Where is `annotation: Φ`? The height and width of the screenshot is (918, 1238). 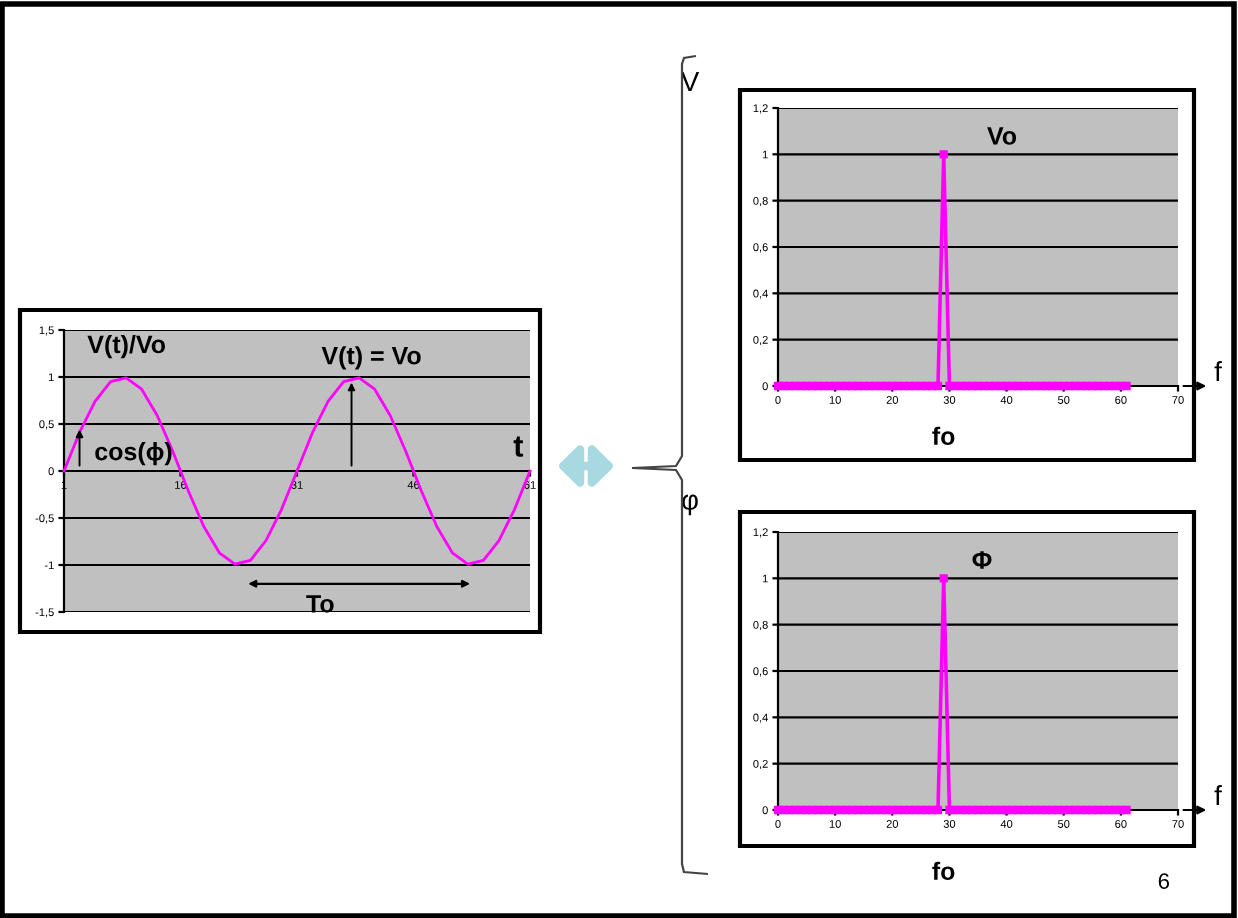
annotation: Φ is located at coordinates (982, 560).